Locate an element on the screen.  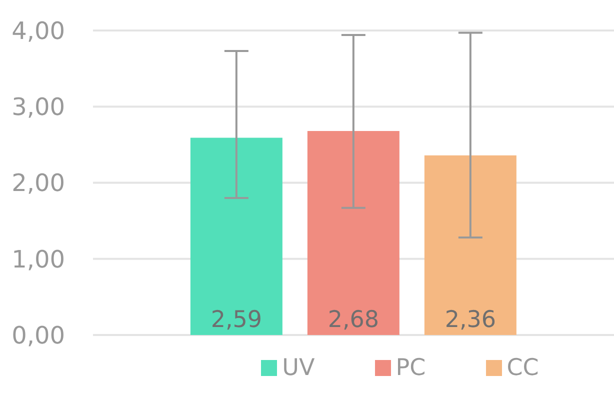
y-tick-label: 1,00 is located at coordinates (38, 259).